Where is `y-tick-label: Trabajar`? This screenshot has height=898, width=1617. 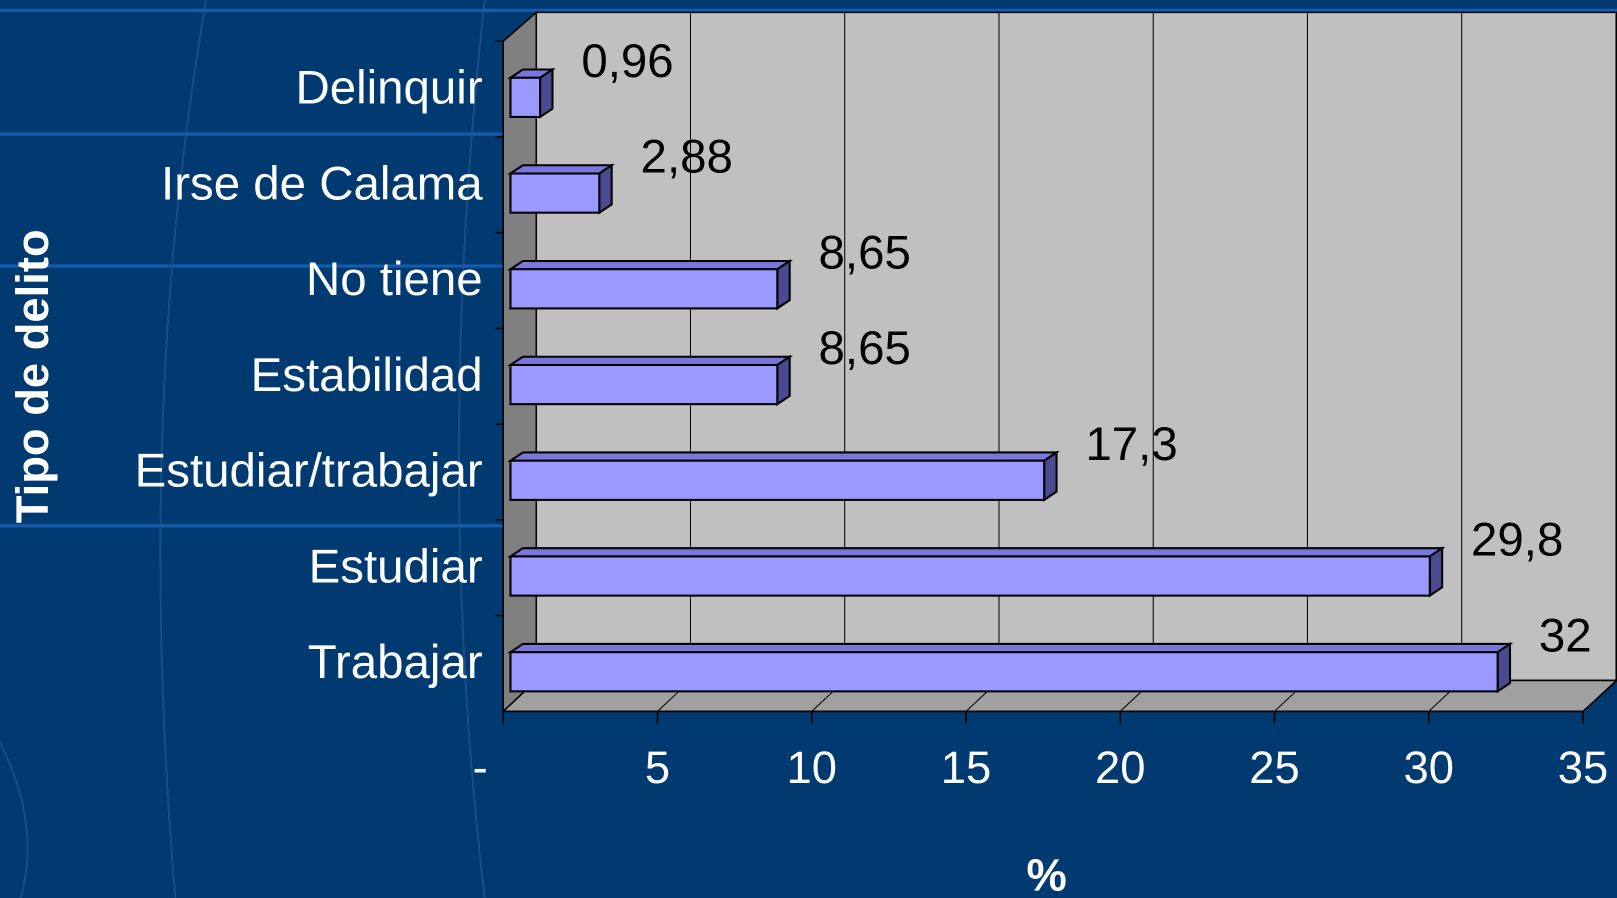 y-tick-label: Trabajar is located at coordinates (395, 662).